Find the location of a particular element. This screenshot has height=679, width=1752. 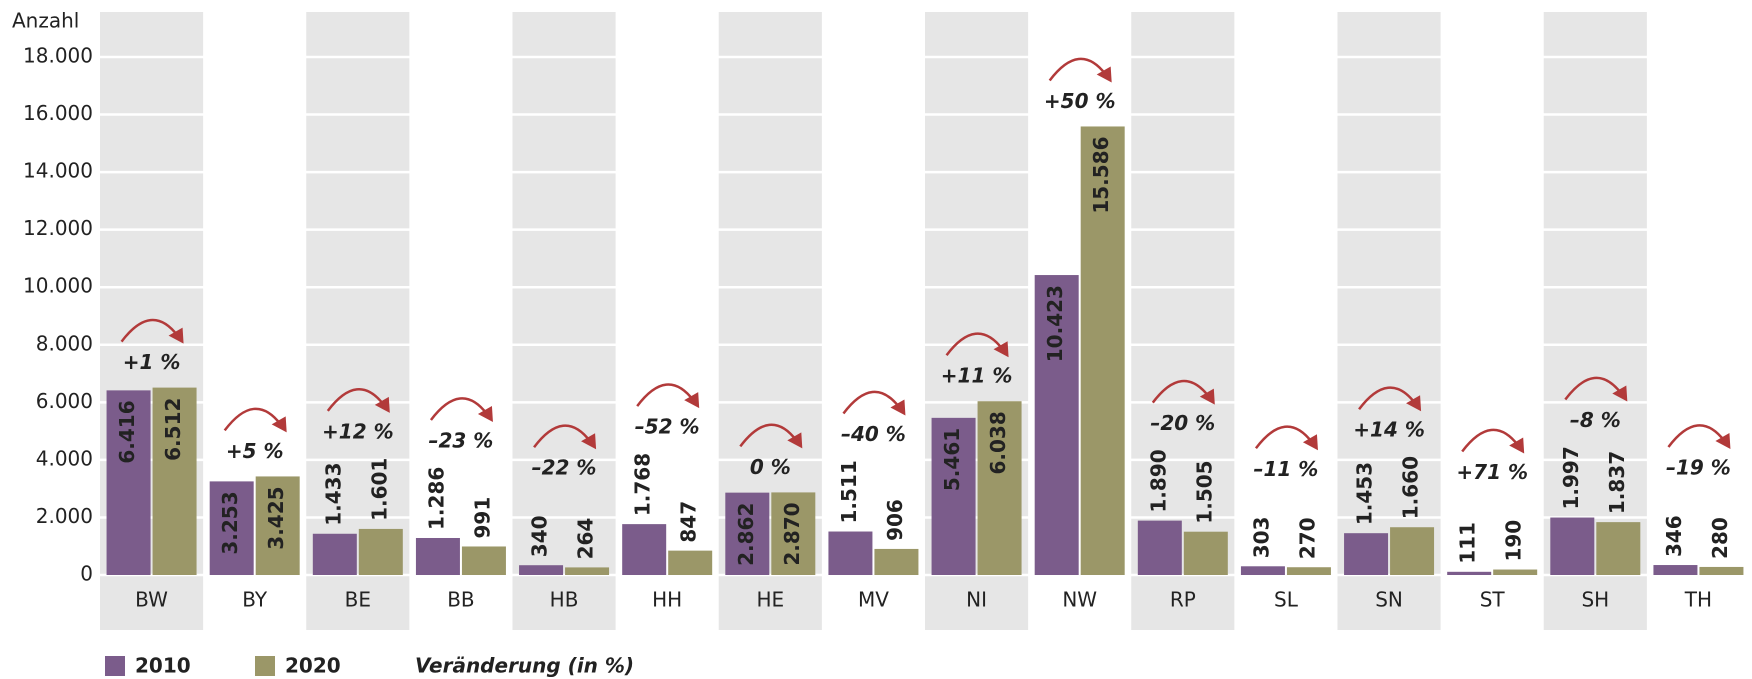

y-tick-label: 2.000 is located at coordinates (64, 516).